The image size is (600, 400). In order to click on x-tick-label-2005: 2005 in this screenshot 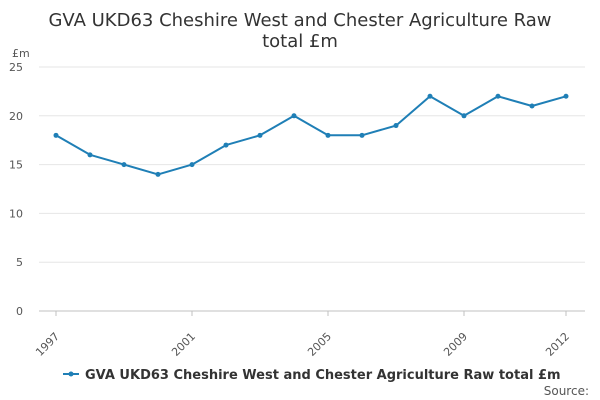, I will do `click(319, 344)`.